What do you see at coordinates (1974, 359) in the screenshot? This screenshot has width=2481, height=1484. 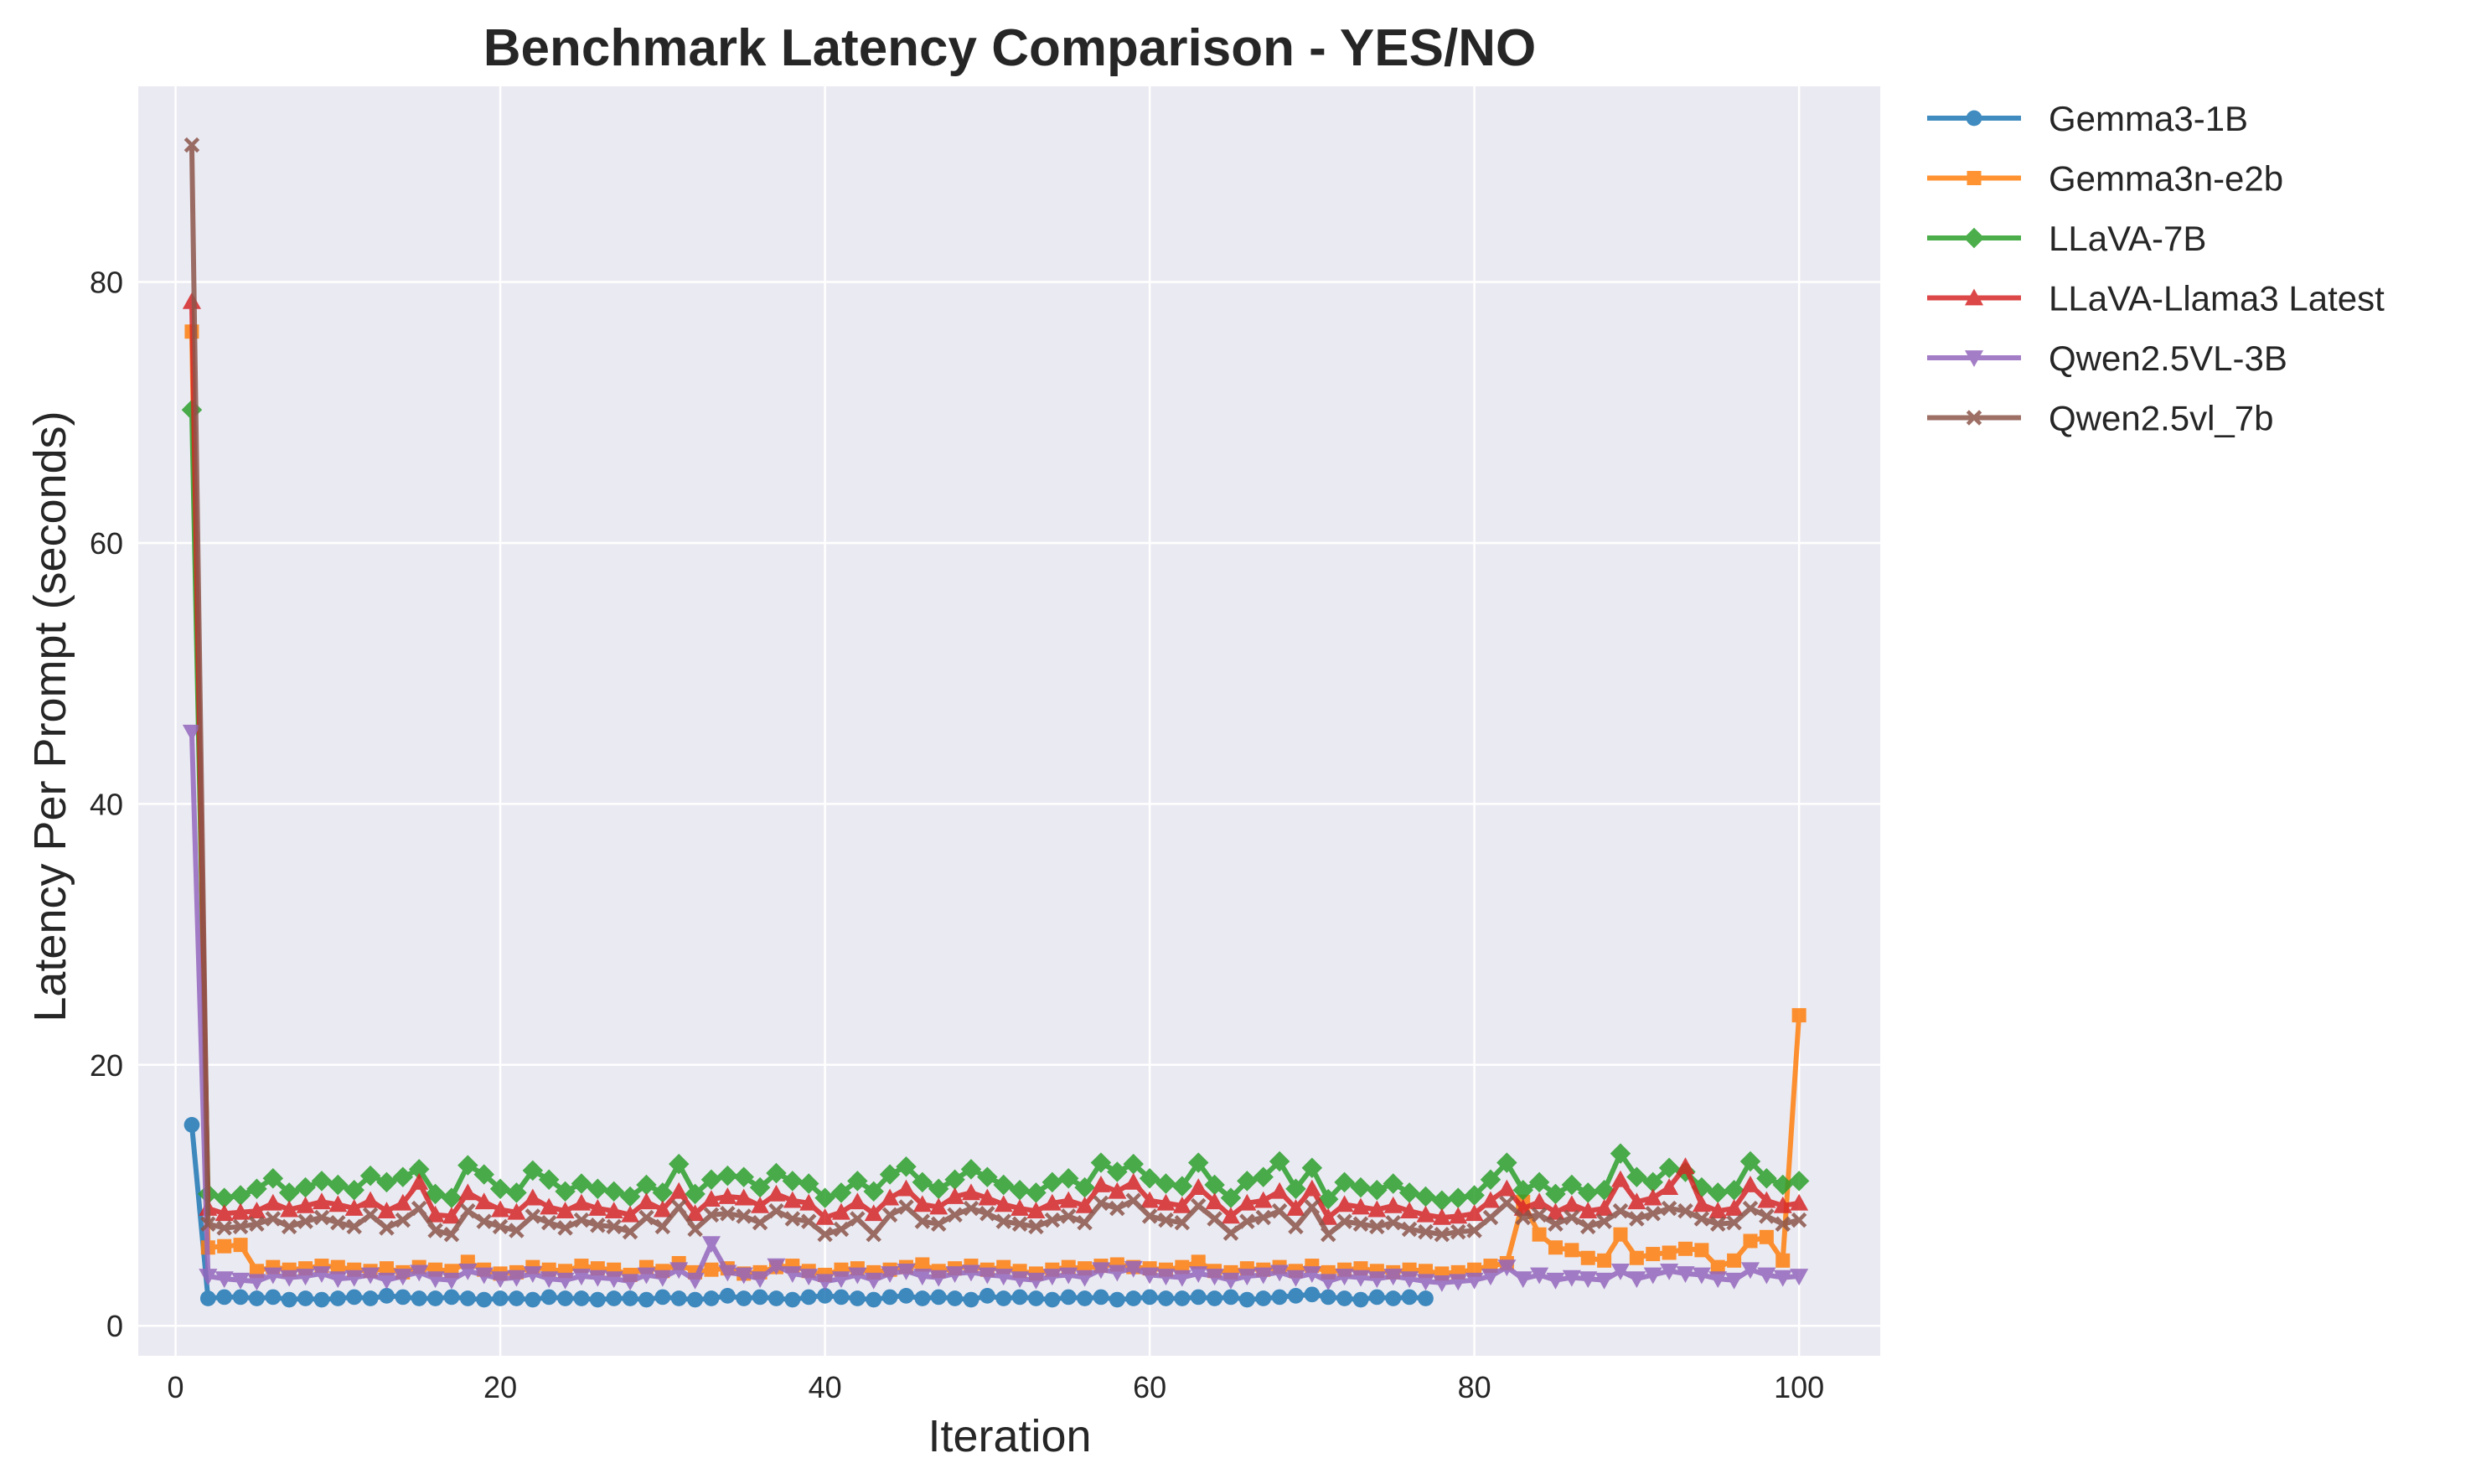 I see `legend-marker` at bounding box center [1974, 359].